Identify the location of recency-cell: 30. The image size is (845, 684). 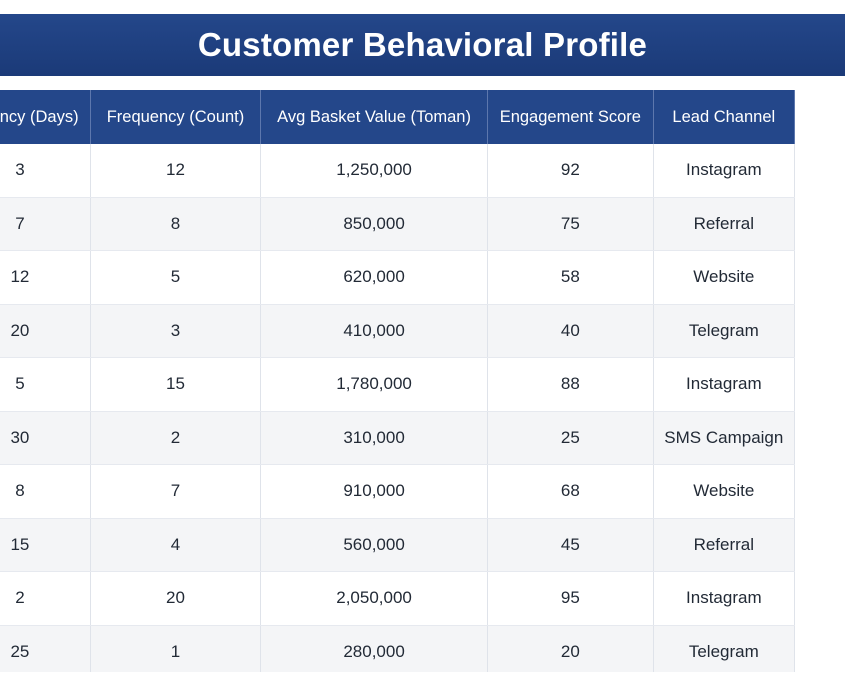
(45, 438).